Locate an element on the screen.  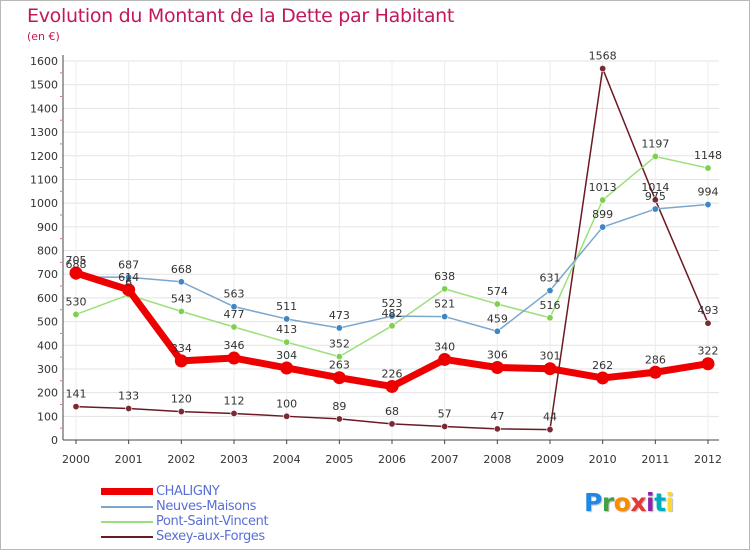
y-tick-label-1400: 1400 is located at coordinates (44, 108).